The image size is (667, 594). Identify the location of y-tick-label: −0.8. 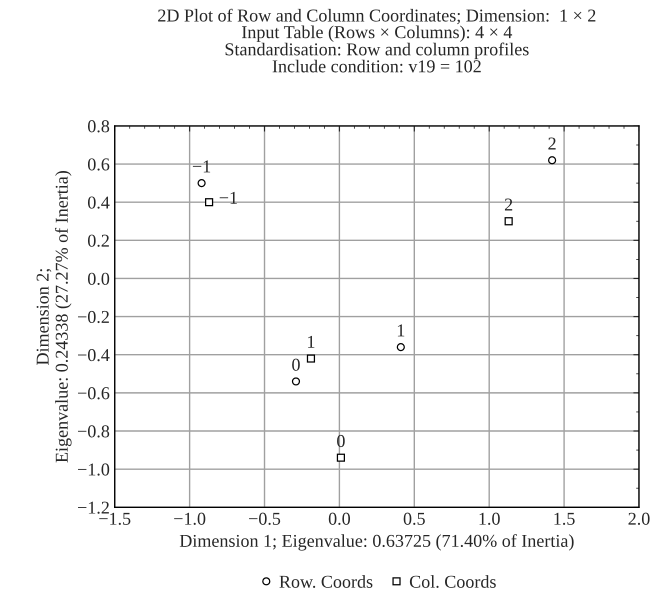
(94, 431).